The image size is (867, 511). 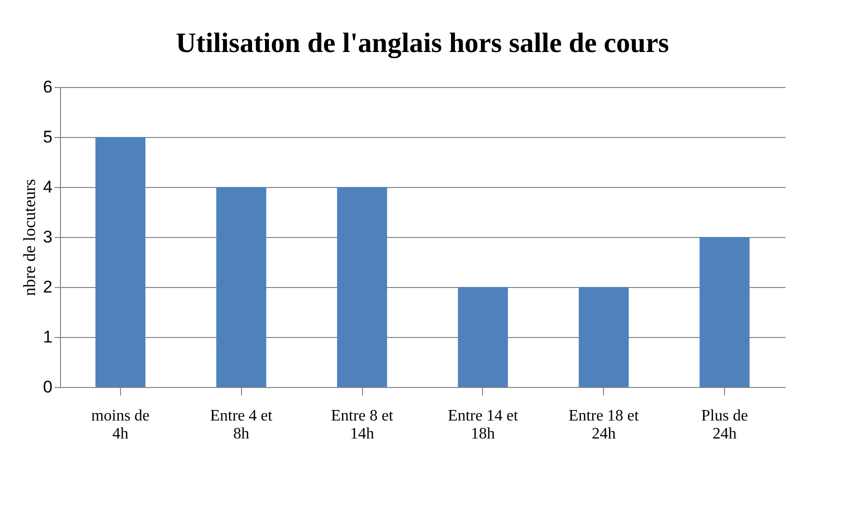 What do you see at coordinates (483, 425) in the screenshot?
I see `x-tick-label: Entre 14 et 18h` at bounding box center [483, 425].